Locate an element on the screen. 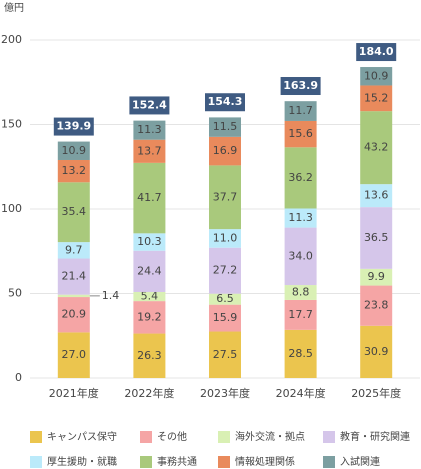 This screenshot has width=421, height=469. value-label: 6.5 is located at coordinates (225, 298).